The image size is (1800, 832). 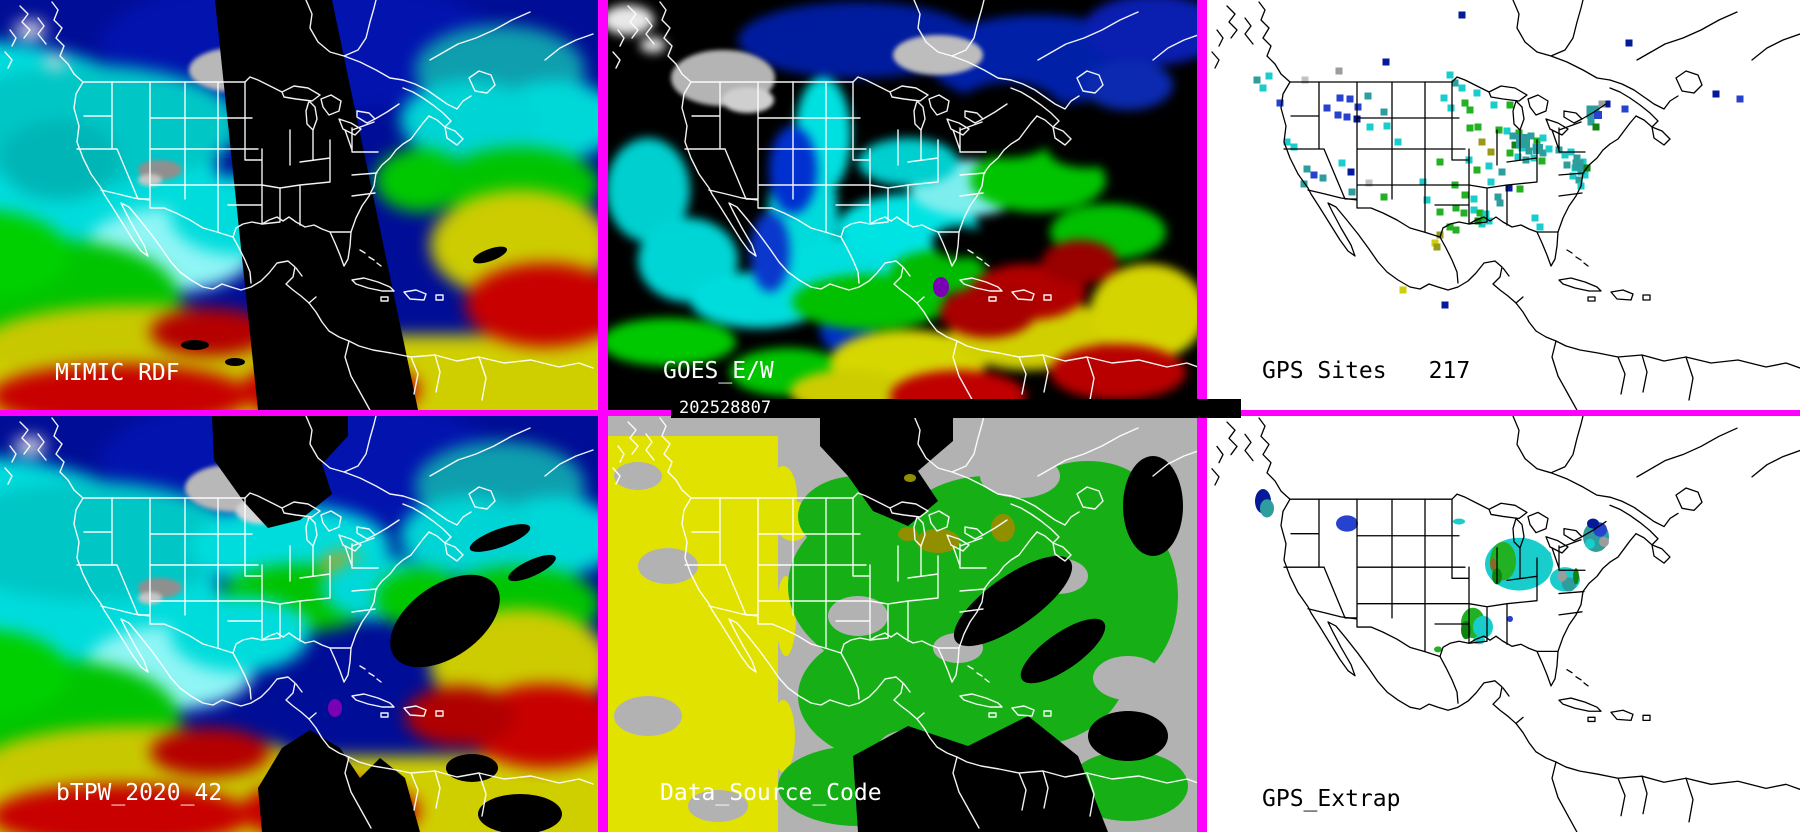 What do you see at coordinates (1449, 371) in the screenshot?
I see `gps-sites-count: 217` at bounding box center [1449, 371].